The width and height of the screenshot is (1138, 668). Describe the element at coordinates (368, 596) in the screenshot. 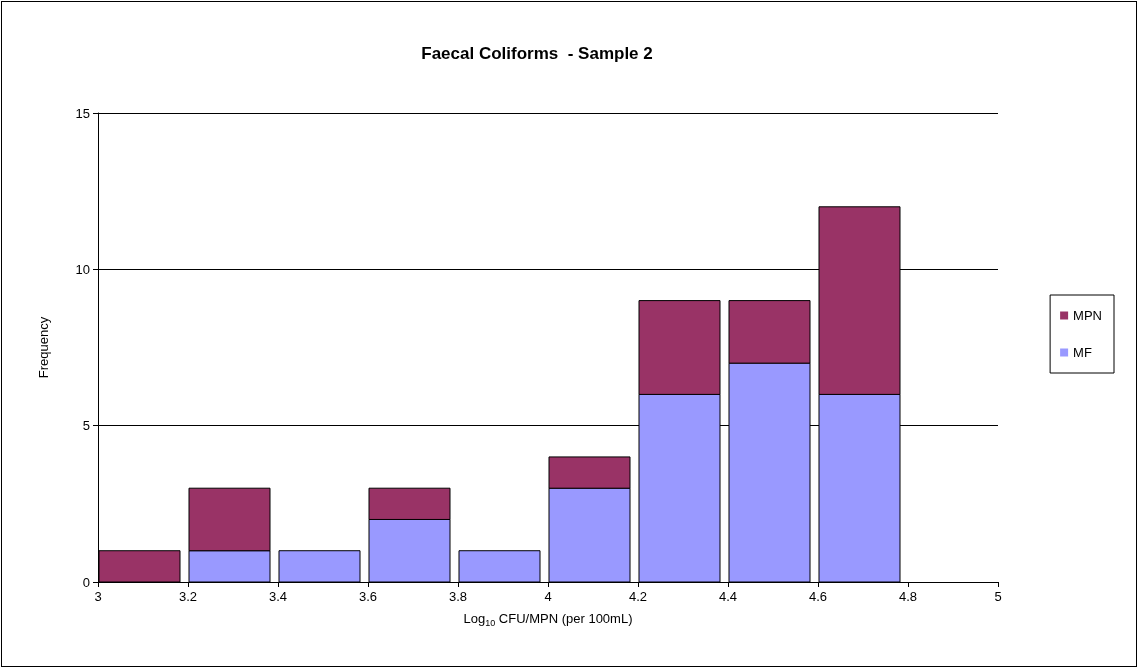

I see `x-tick-label: 3.6` at that location.